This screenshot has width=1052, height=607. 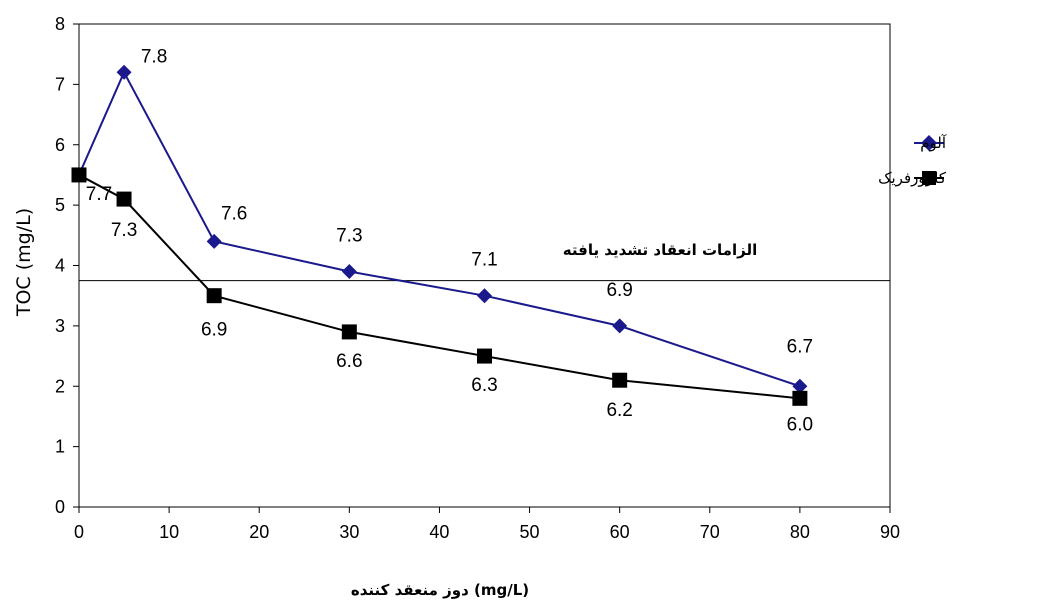 What do you see at coordinates (440, 590) in the screenshot?
I see `x-axis-label: (mg/L) دوز منعقد کننده` at bounding box center [440, 590].